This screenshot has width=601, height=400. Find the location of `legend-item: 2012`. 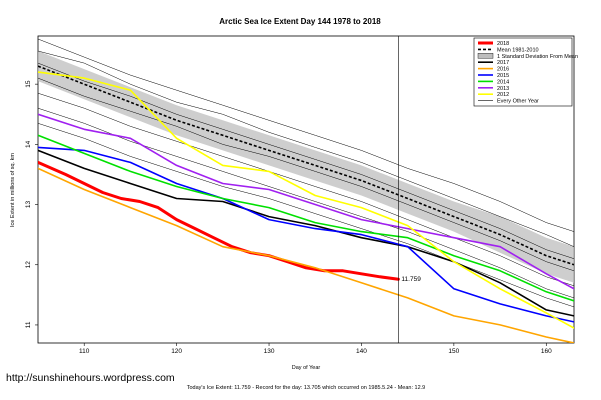

legend-item: 2012 is located at coordinates (493, 95).